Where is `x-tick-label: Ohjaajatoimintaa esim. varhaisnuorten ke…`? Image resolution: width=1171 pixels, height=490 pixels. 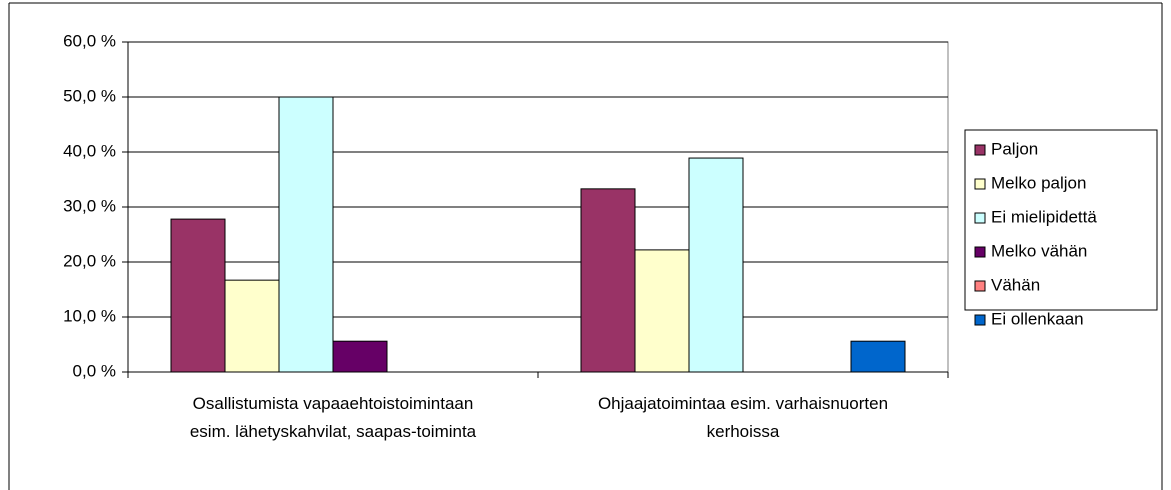
x-tick-label: Ohjaajatoimintaa esim. varhaisnuorten ke… is located at coordinates (743, 417).